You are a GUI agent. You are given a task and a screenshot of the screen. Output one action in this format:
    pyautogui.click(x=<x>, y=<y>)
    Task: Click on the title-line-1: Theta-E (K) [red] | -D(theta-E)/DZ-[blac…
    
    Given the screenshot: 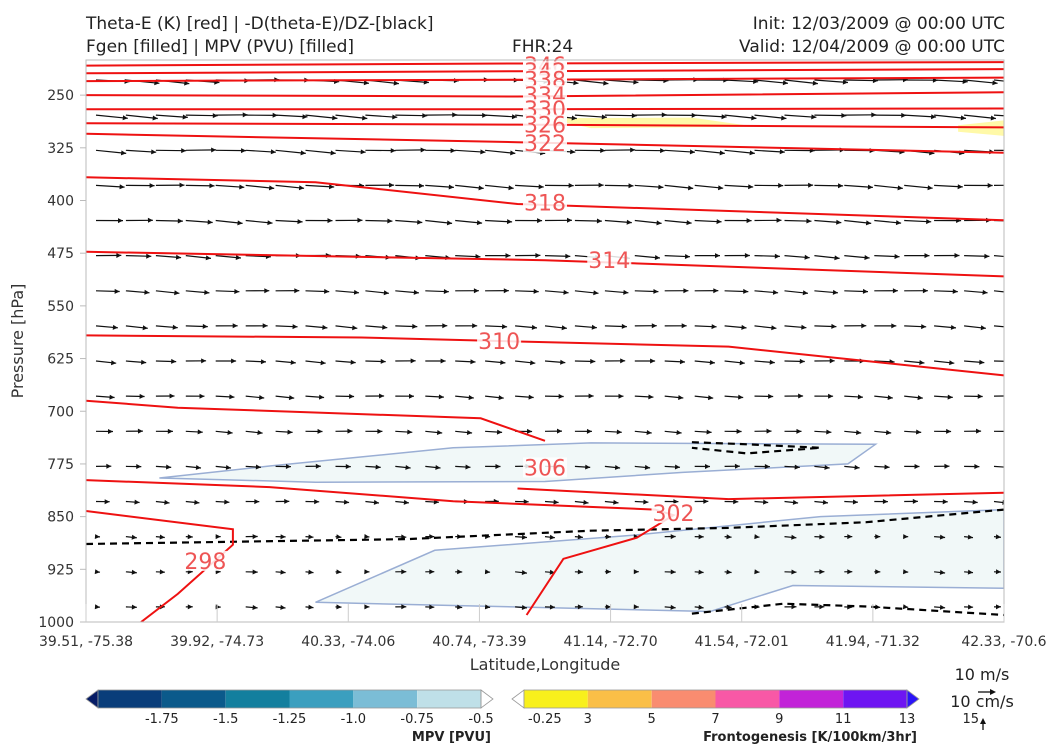 What is the action you would take?
    pyautogui.click(x=260, y=24)
    